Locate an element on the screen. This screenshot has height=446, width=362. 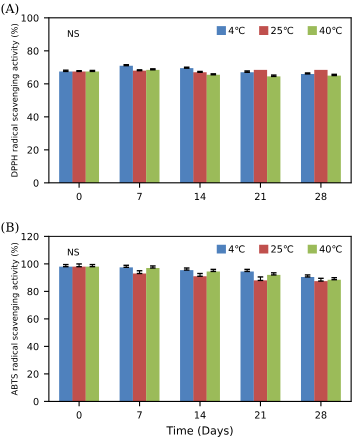
y-axis-title: DPPH radical scavenging activity (%) is located at coordinates (15, 100).